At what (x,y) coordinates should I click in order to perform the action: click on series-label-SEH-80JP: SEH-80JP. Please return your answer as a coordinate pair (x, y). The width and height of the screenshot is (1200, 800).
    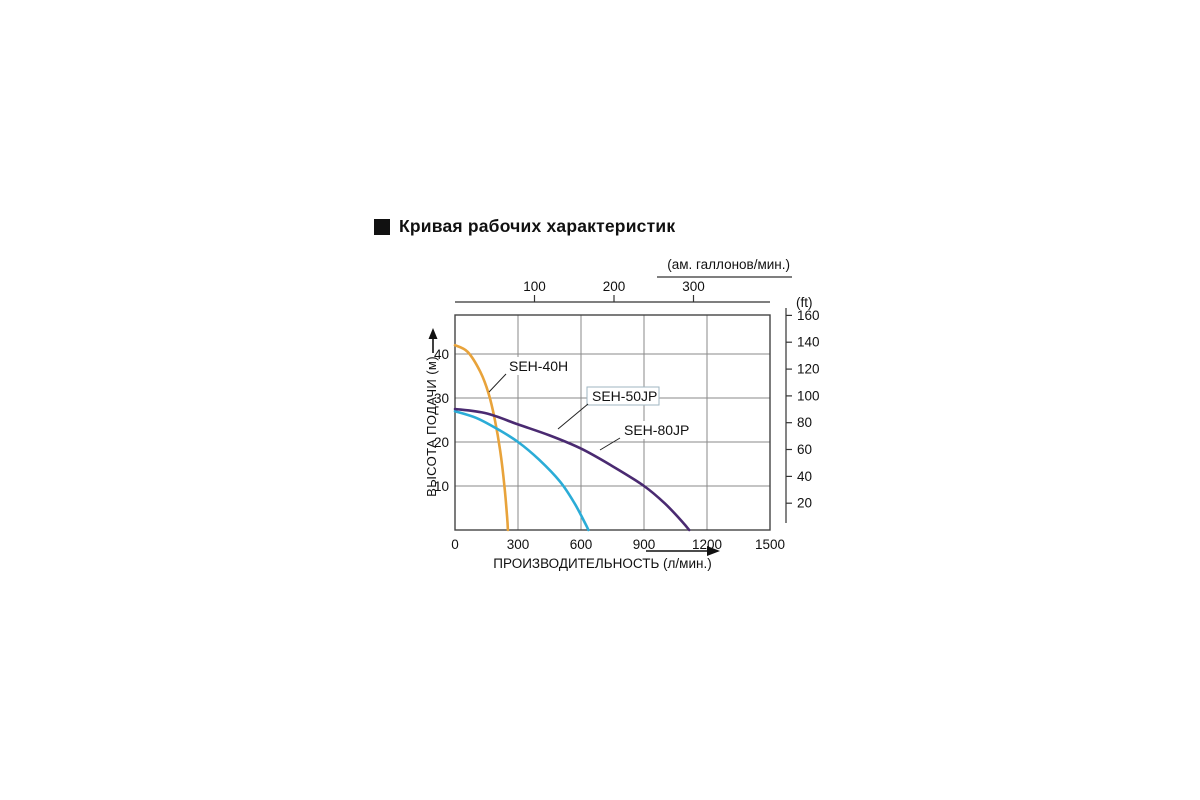
    Looking at the image, I should click on (656, 430).